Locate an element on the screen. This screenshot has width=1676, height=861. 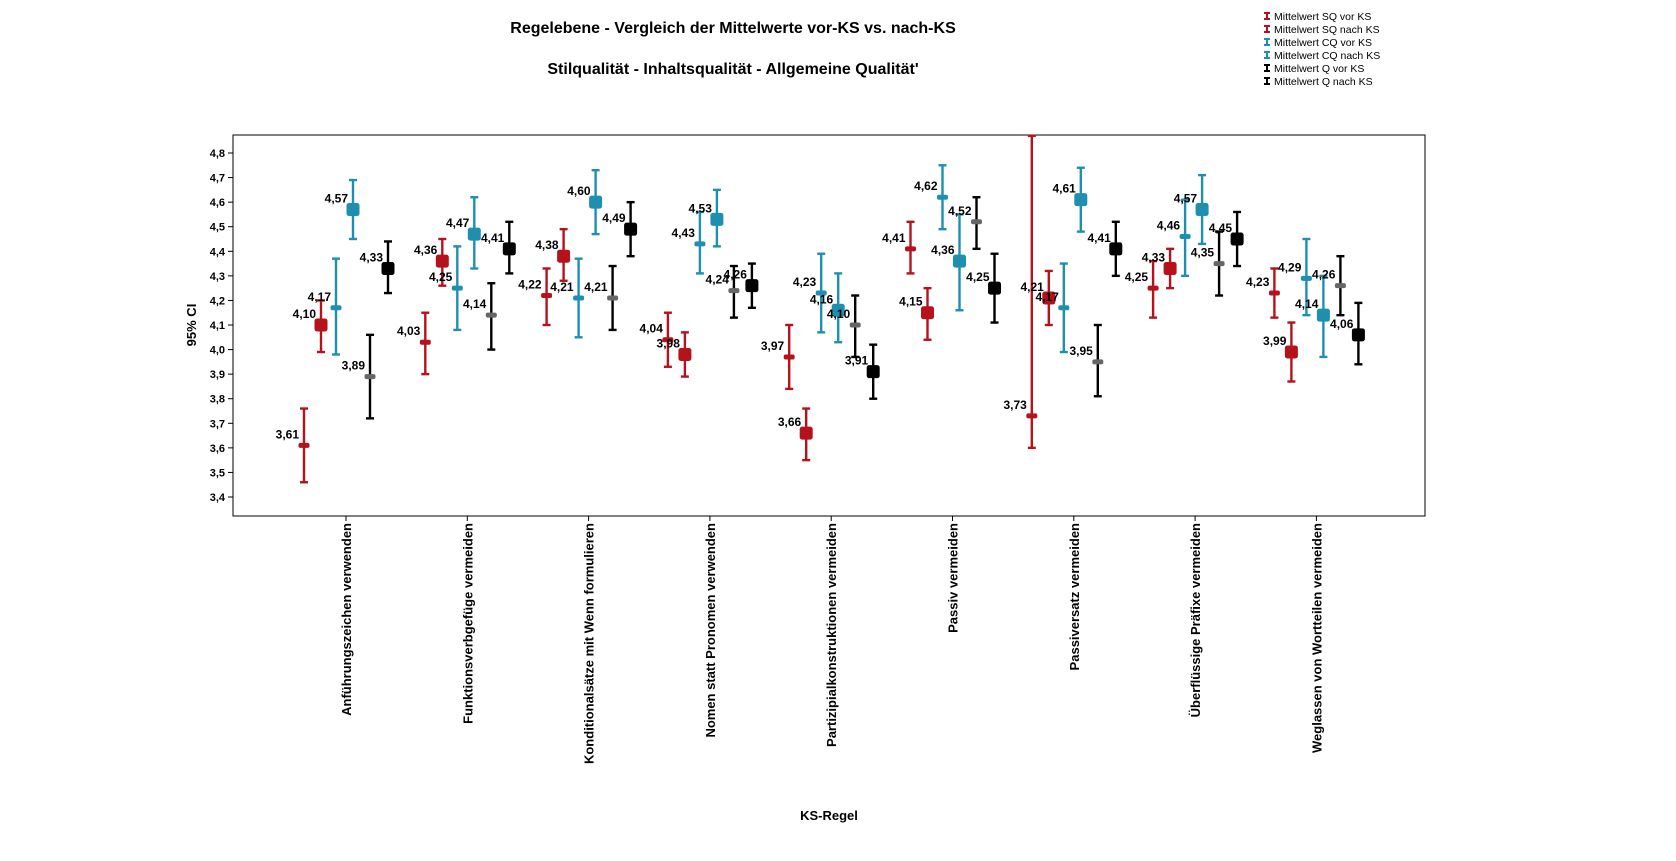
y-tick-label: 4,5 is located at coordinates (217, 228).